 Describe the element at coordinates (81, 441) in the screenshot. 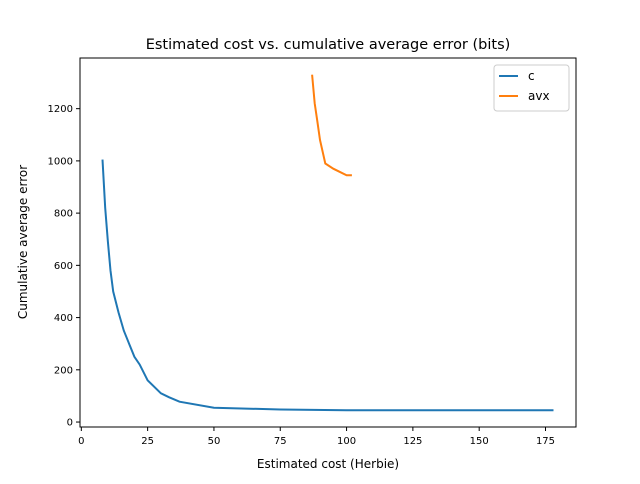

I see `x-tick-label: 0` at that location.